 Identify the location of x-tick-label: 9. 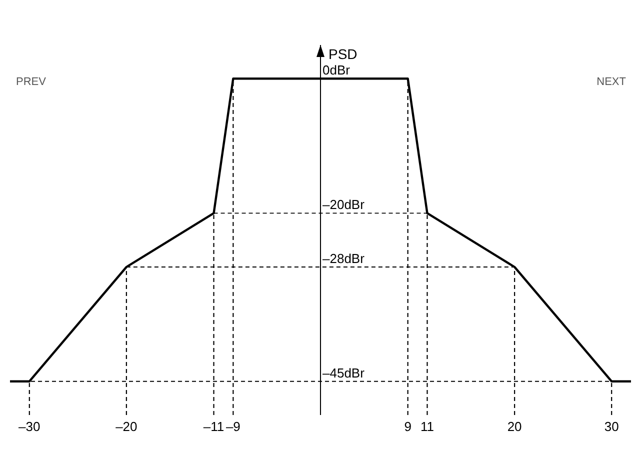
(408, 426).